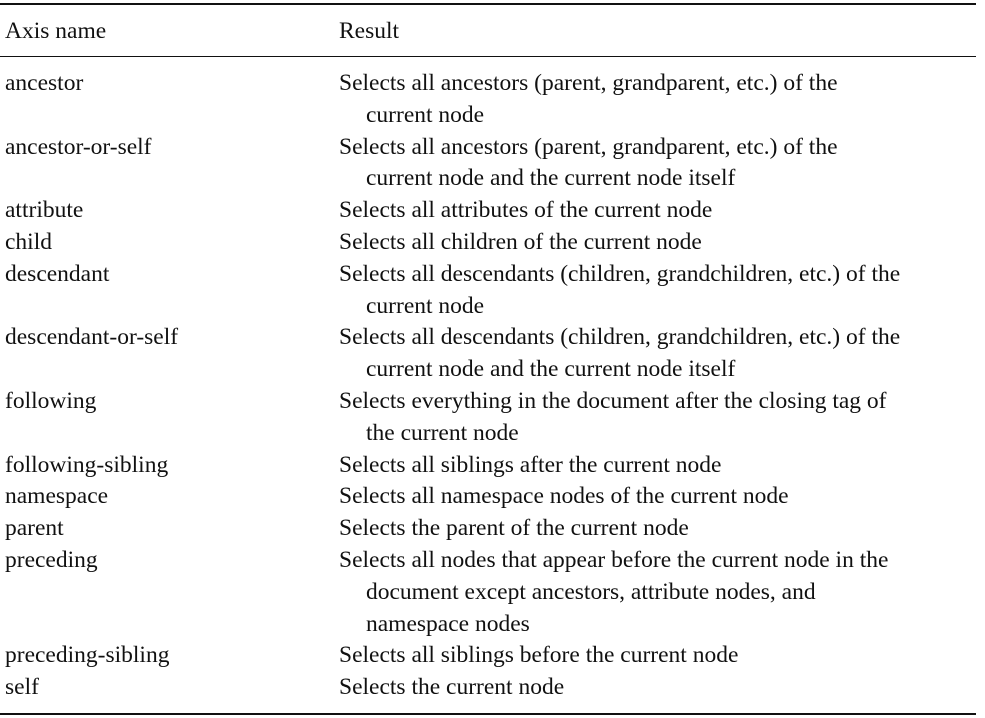 The height and width of the screenshot is (718, 985). Describe the element at coordinates (44, 83) in the screenshot. I see `axis-name-cell: ancestor` at that location.